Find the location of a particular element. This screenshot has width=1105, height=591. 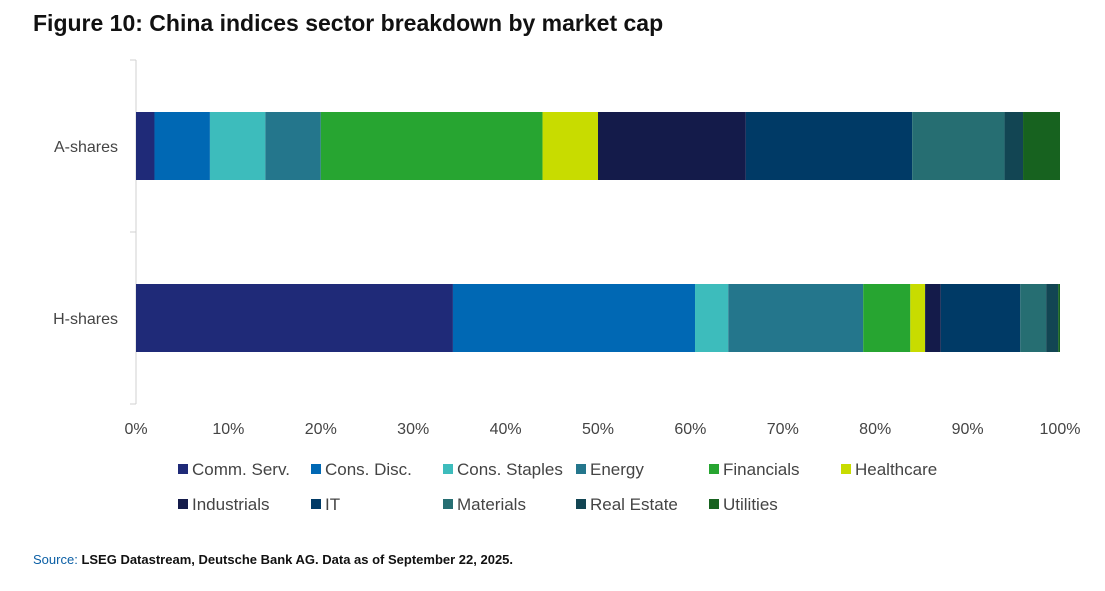

bar-a-shares-real-estate is located at coordinates (1014, 146).